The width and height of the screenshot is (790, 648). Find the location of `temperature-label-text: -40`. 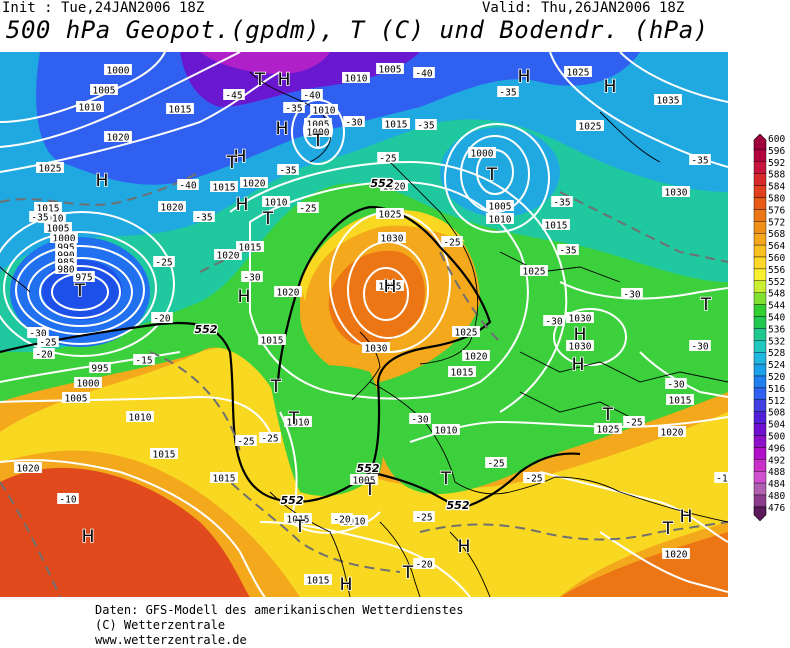

temperature-label-text: -40 is located at coordinates (423, 74).